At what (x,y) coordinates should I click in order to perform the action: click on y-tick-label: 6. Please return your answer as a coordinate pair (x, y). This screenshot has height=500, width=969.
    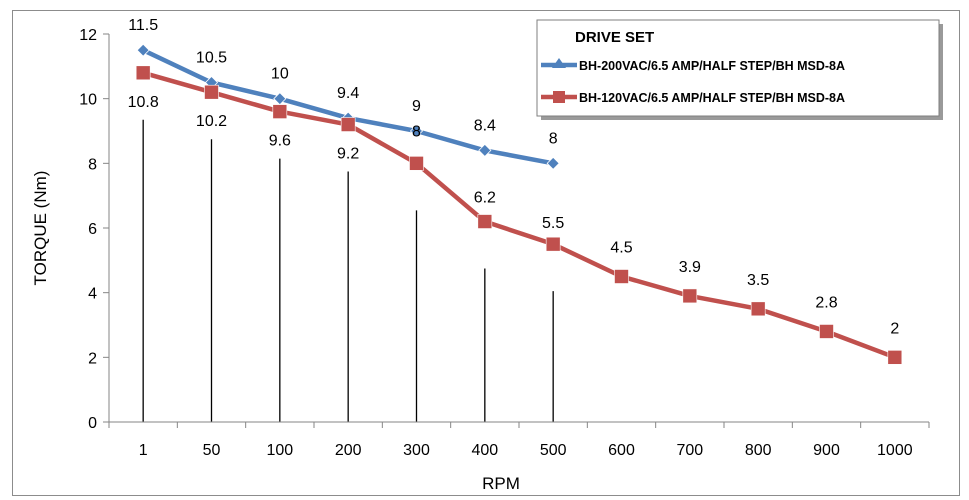
    Looking at the image, I should click on (92, 229).